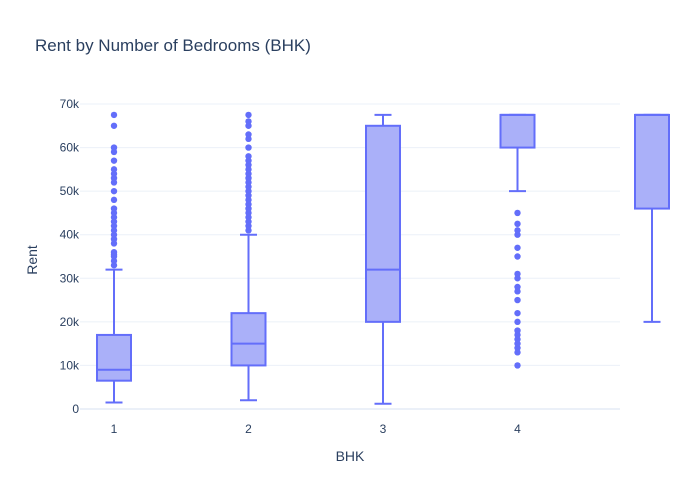 Image resolution: width=700 pixels, height=500 pixels. I want to click on x-tick-label: 3, so click(383, 429).